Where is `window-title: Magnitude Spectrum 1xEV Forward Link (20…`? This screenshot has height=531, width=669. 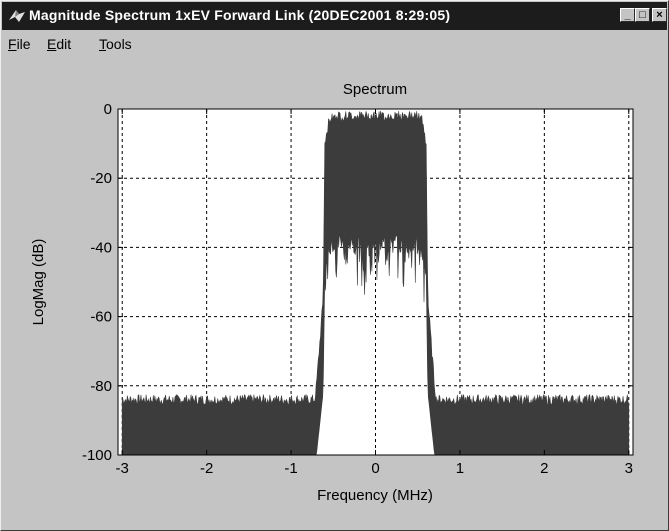
window-title: Magnitude Spectrum 1xEV Forward Link (20… is located at coordinates (240, 15).